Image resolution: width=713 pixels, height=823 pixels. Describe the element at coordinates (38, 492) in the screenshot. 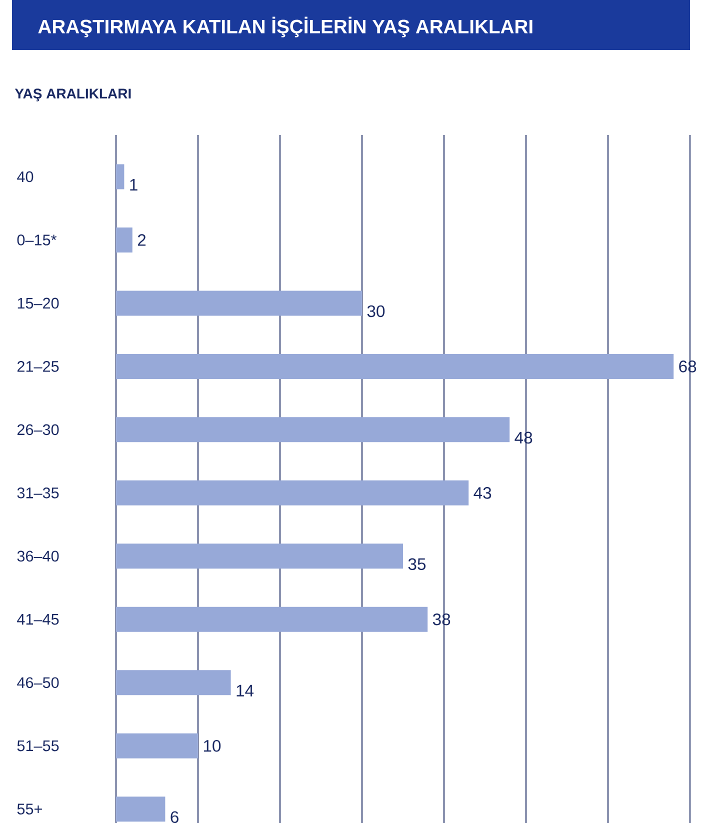

I see `y-tick-label: 31–35` at that location.